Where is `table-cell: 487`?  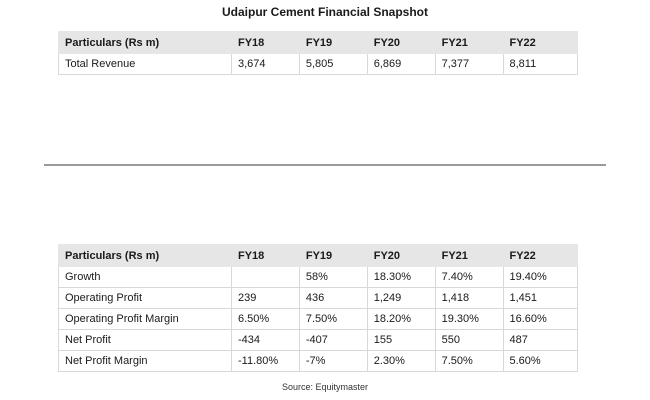
table-cell: 487 is located at coordinates (540, 340).